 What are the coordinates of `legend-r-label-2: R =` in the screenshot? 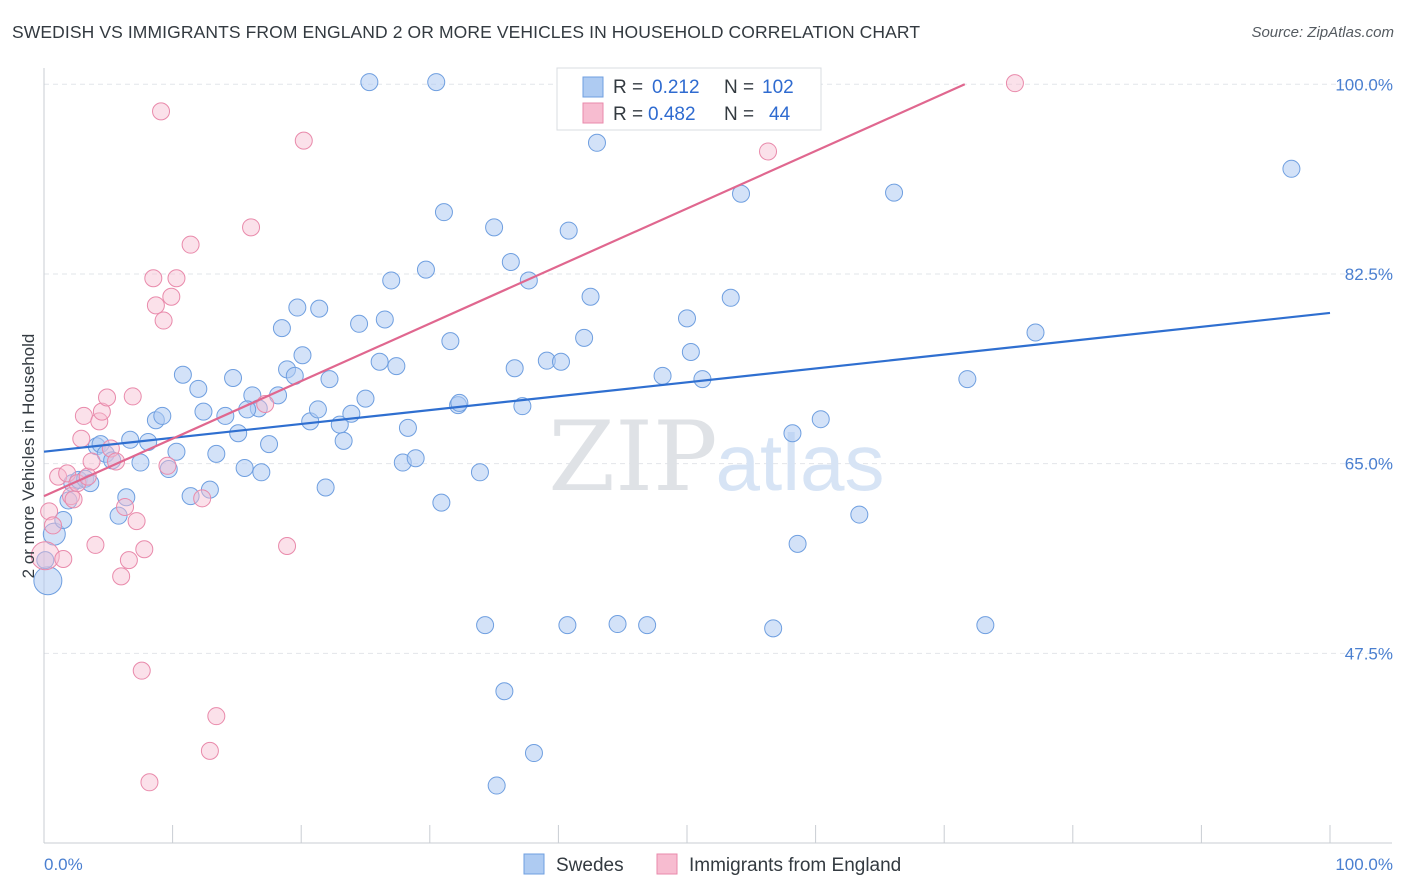 It's located at (628, 114).